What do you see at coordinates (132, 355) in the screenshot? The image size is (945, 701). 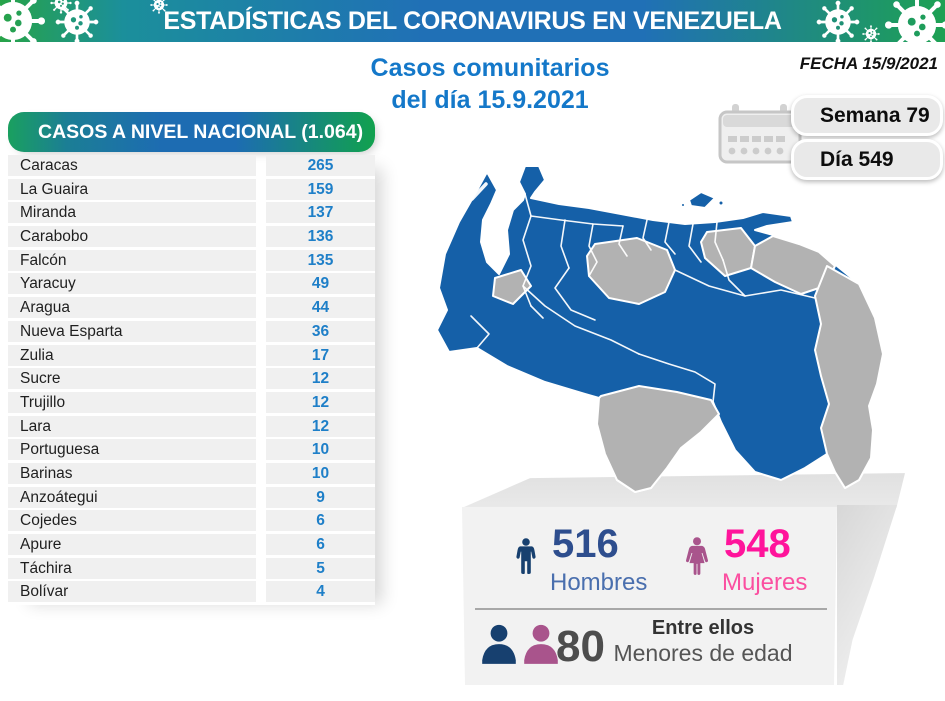 I see `state-name: Zulia` at bounding box center [132, 355].